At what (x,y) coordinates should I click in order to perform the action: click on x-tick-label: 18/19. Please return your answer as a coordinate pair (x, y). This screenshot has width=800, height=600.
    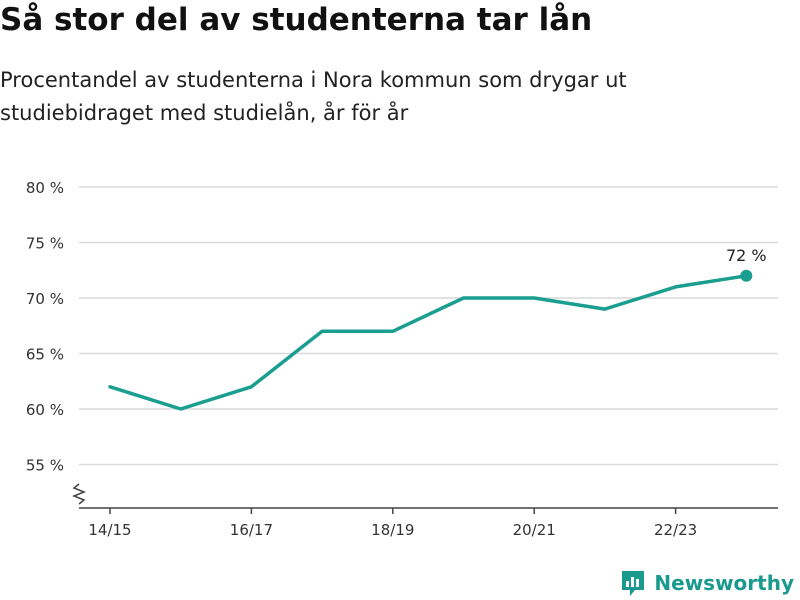
    Looking at the image, I should click on (392, 530).